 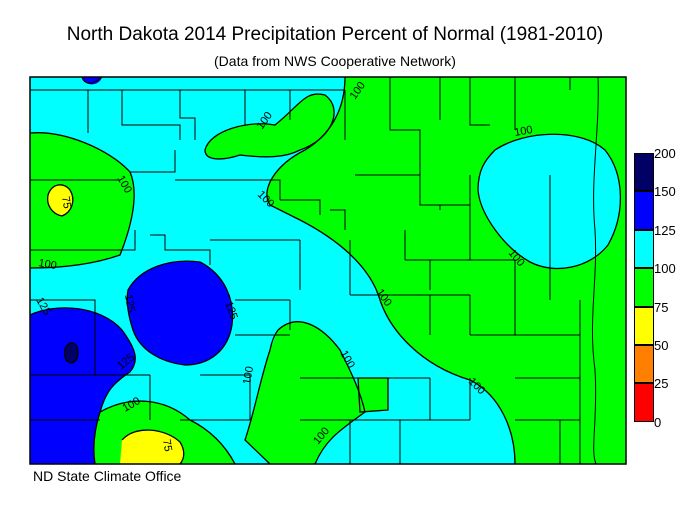 I want to click on legend-tick-label: 50, so click(x=661, y=345).